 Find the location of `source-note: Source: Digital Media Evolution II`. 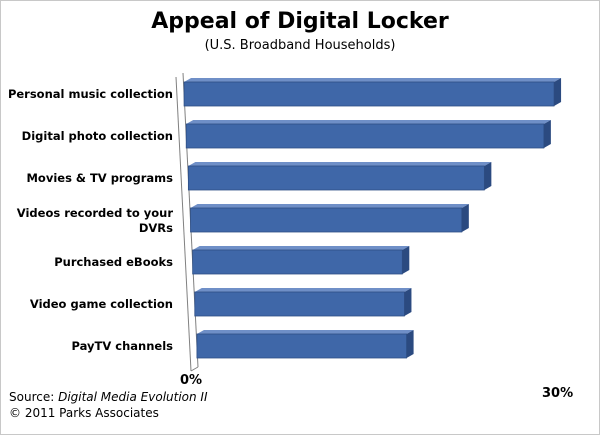

source-note: Source: Digital Media Evolution II is located at coordinates (108, 397).